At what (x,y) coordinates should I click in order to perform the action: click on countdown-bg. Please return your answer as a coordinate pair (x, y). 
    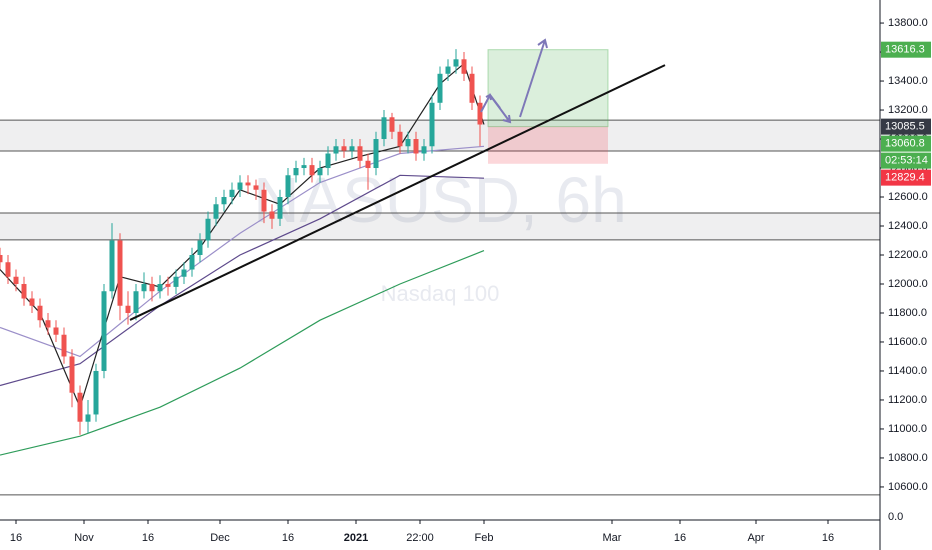
    Looking at the image, I should click on (906, 160).